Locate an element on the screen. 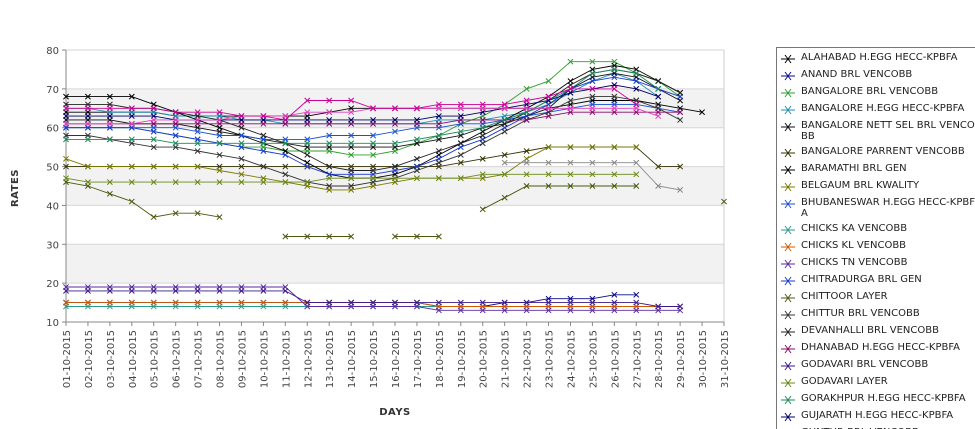 Image resolution: width=975 pixels, height=429 pixels. legend-item: CHITRADURGA BRL GEN is located at coordinates (876, 280).